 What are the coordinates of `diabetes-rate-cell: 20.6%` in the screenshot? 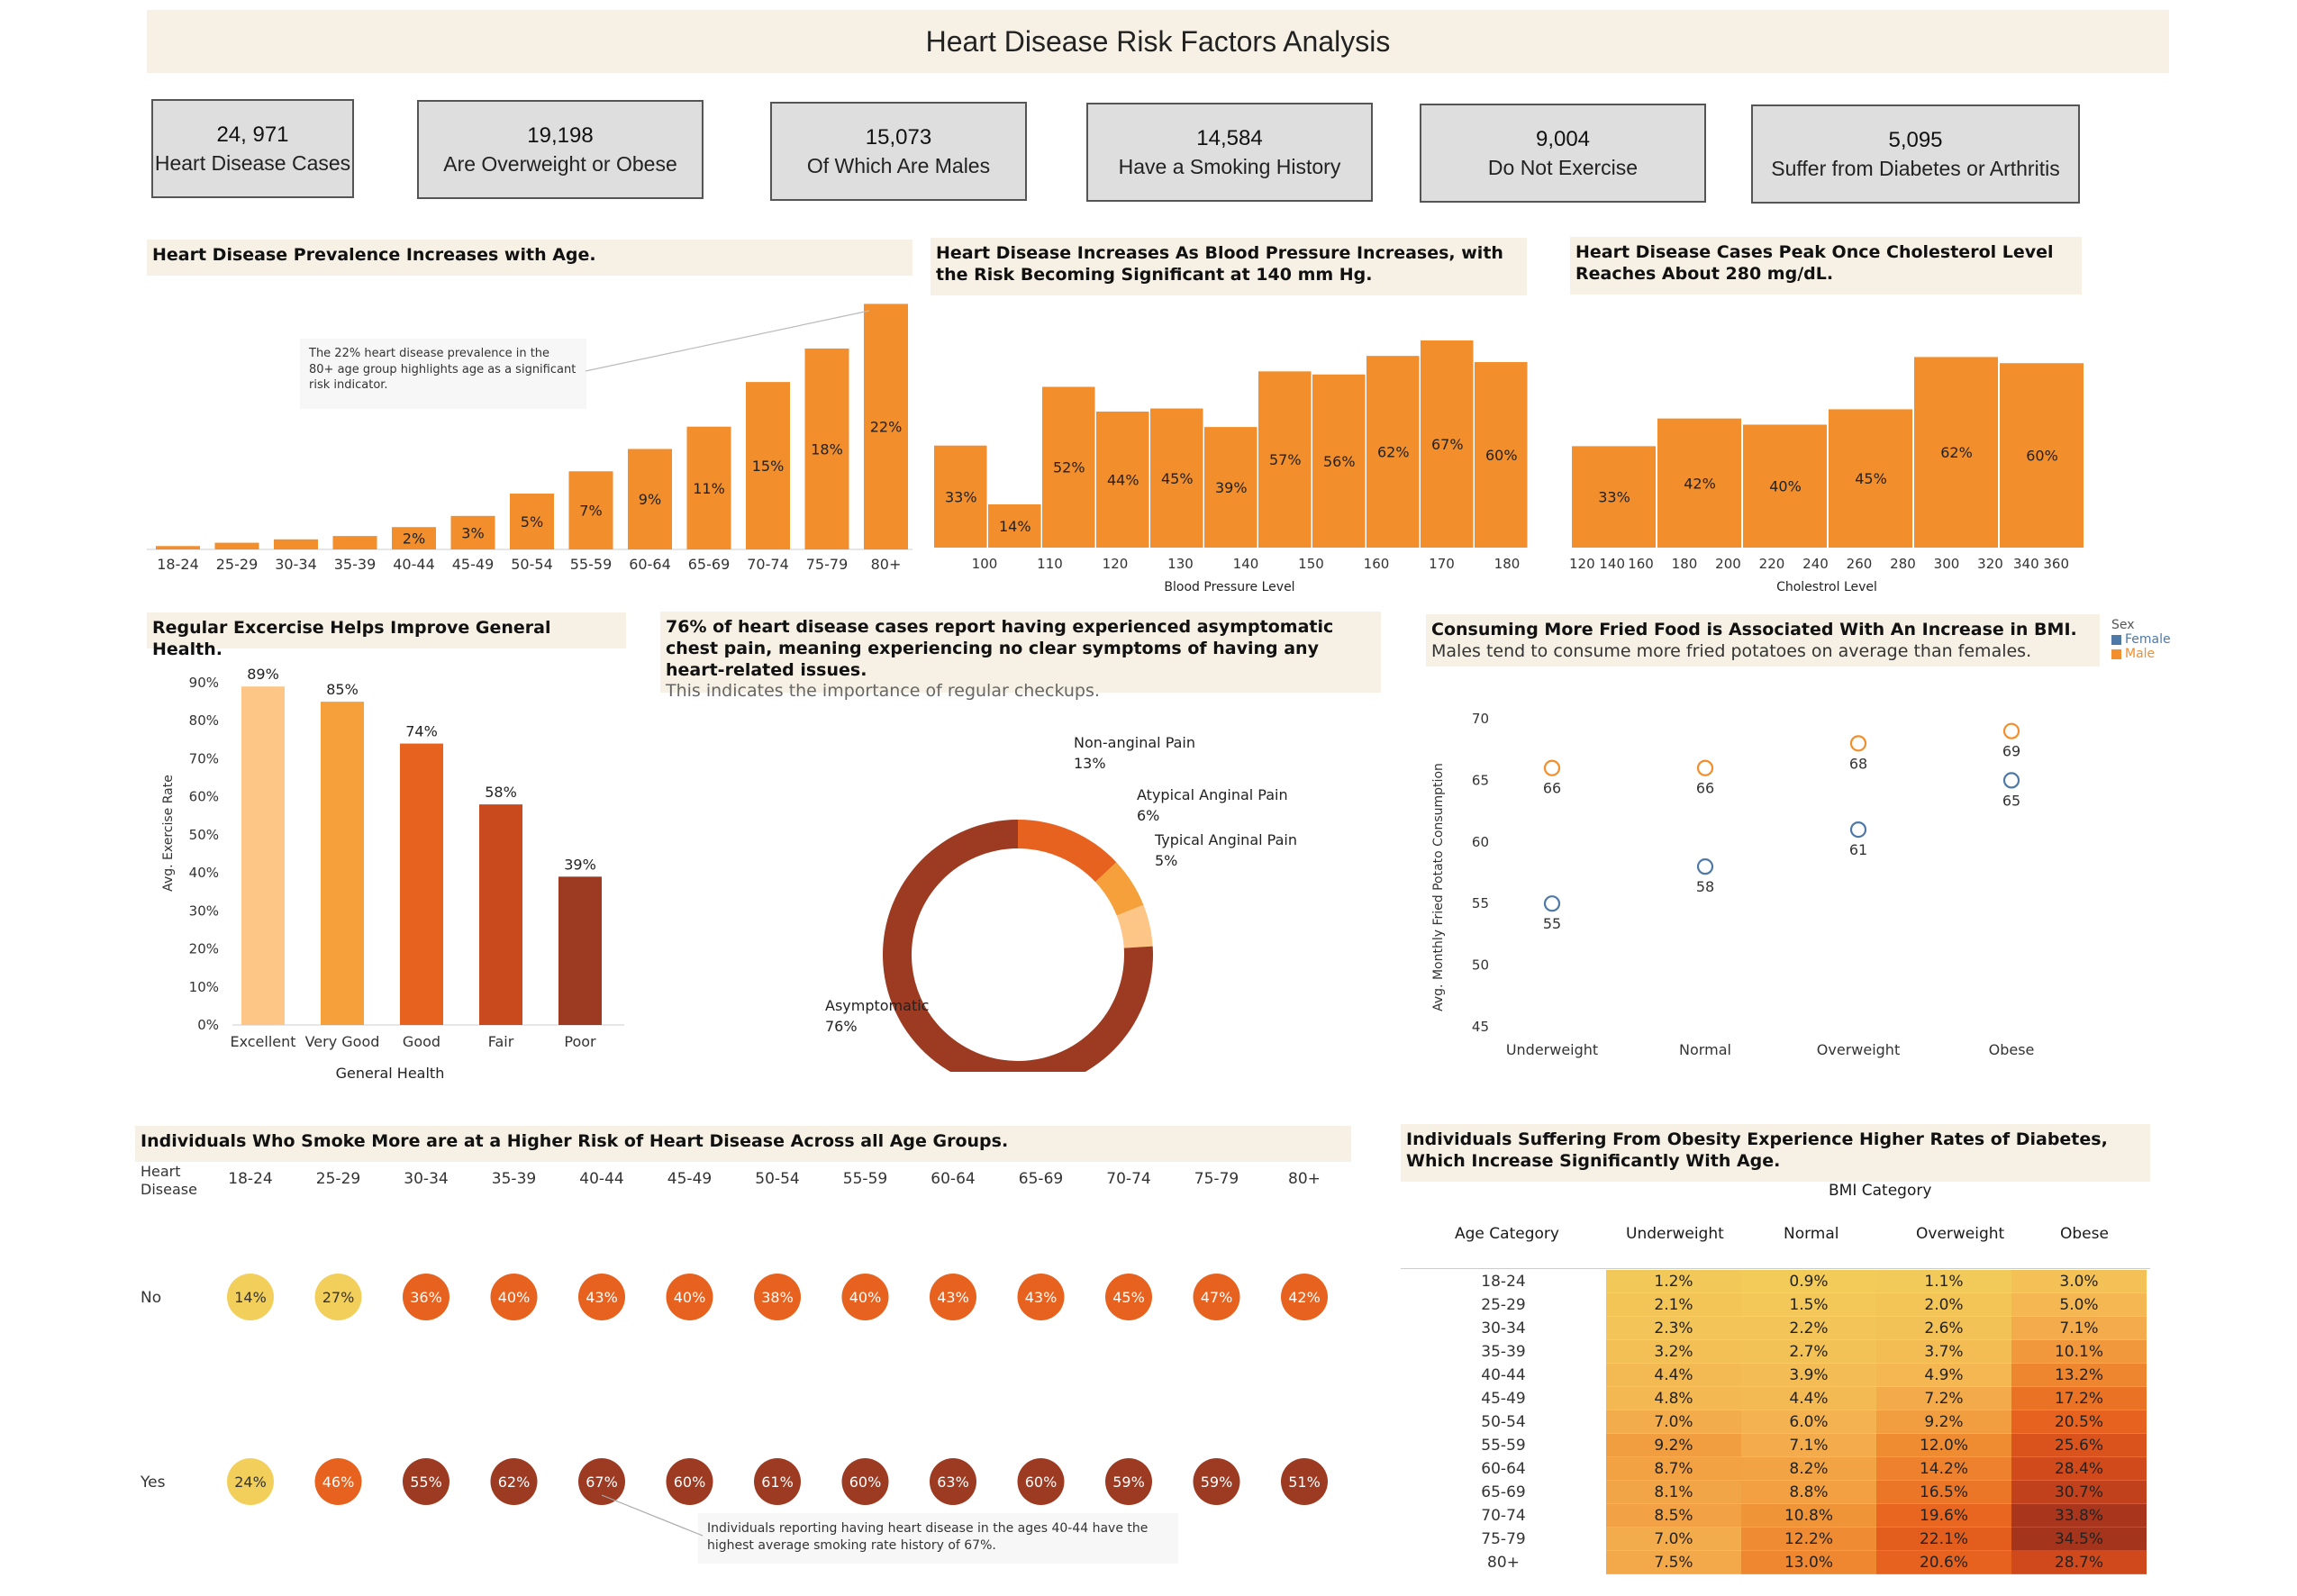 It's located at (1943, 1563).